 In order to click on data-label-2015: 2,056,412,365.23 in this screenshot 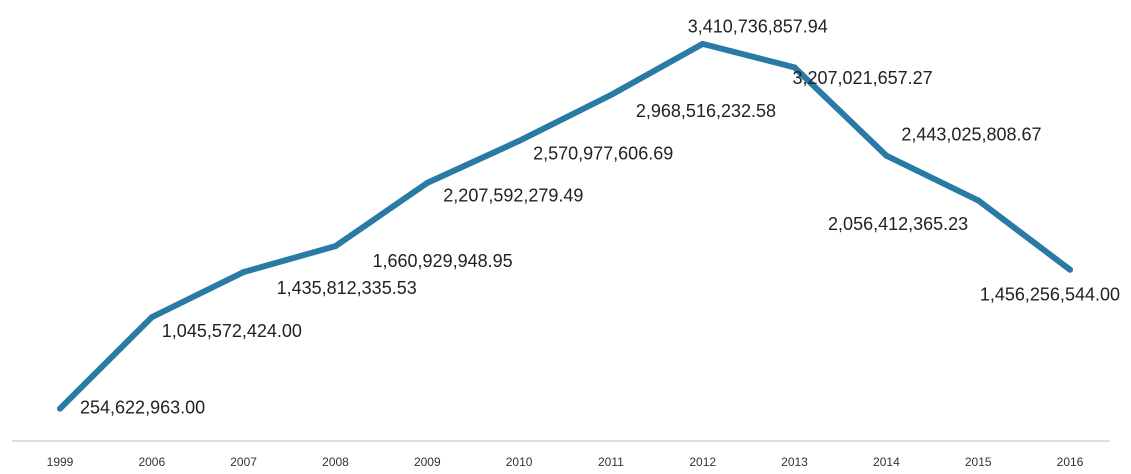, I will do `click(898, 224)`.